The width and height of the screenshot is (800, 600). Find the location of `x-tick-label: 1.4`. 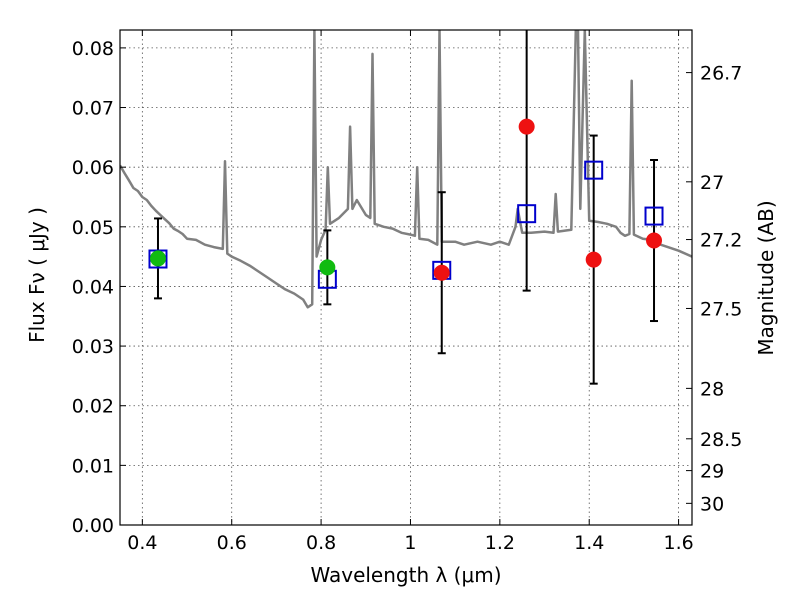

x-tick-label: 1.4 is located at coordinates (589, 543).